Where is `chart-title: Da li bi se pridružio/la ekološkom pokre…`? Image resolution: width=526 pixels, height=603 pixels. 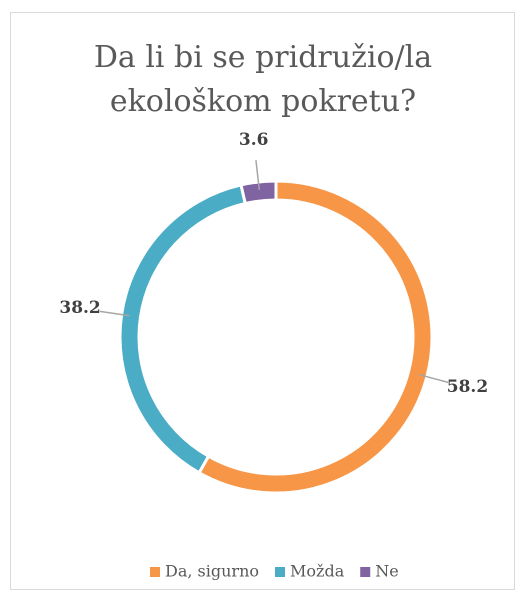 chart-title: Da li bi se pridružio/la ekološkom pokre… is located at coordinates (263, 79).